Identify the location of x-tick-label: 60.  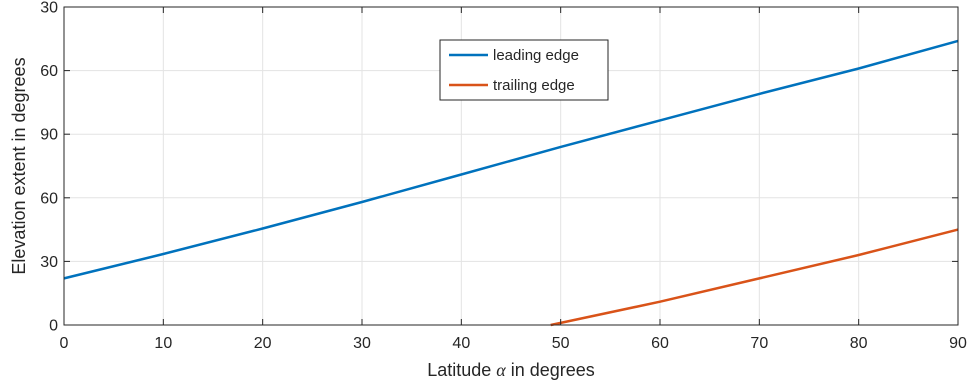
(660, 343).